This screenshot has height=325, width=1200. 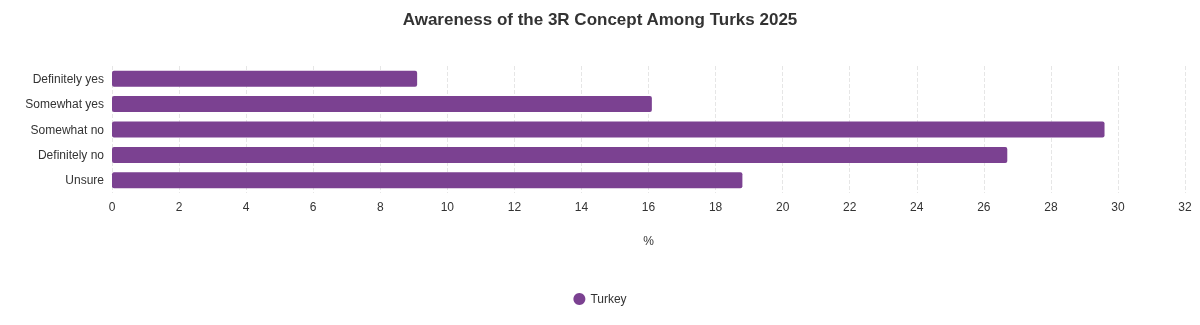 What do you see at coordinates (782, 207) in the screenshot?
I see `x-tick-label: 20` at bounding box center [782, 207].